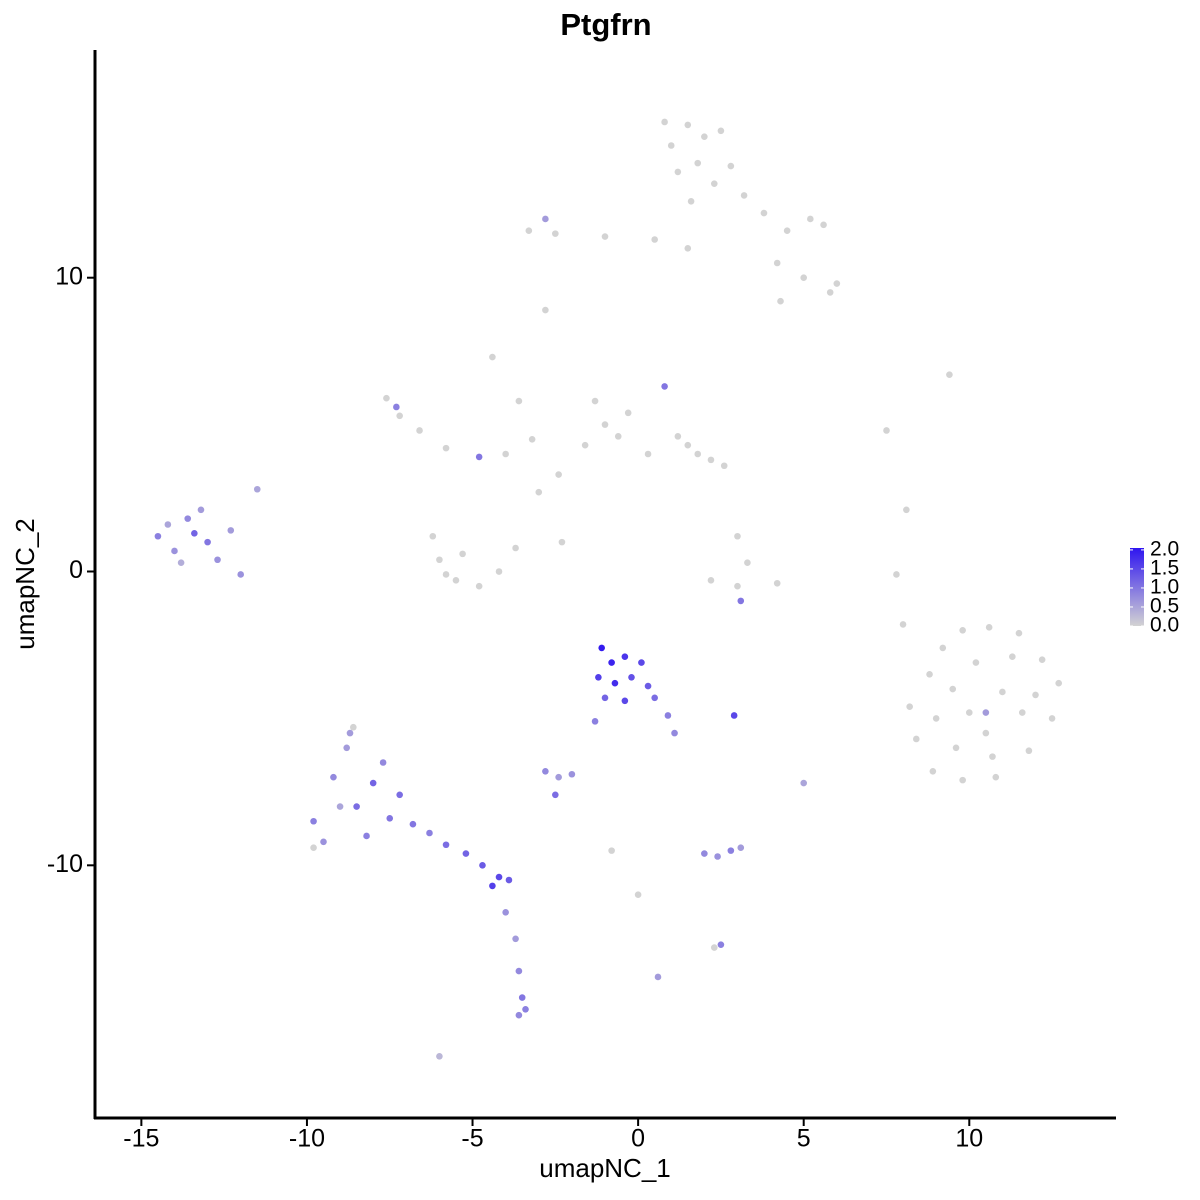  What do you see at coordinates (1137, 587) in the screenshot?
I see `colorbar` at bounding box center [1137, 587].